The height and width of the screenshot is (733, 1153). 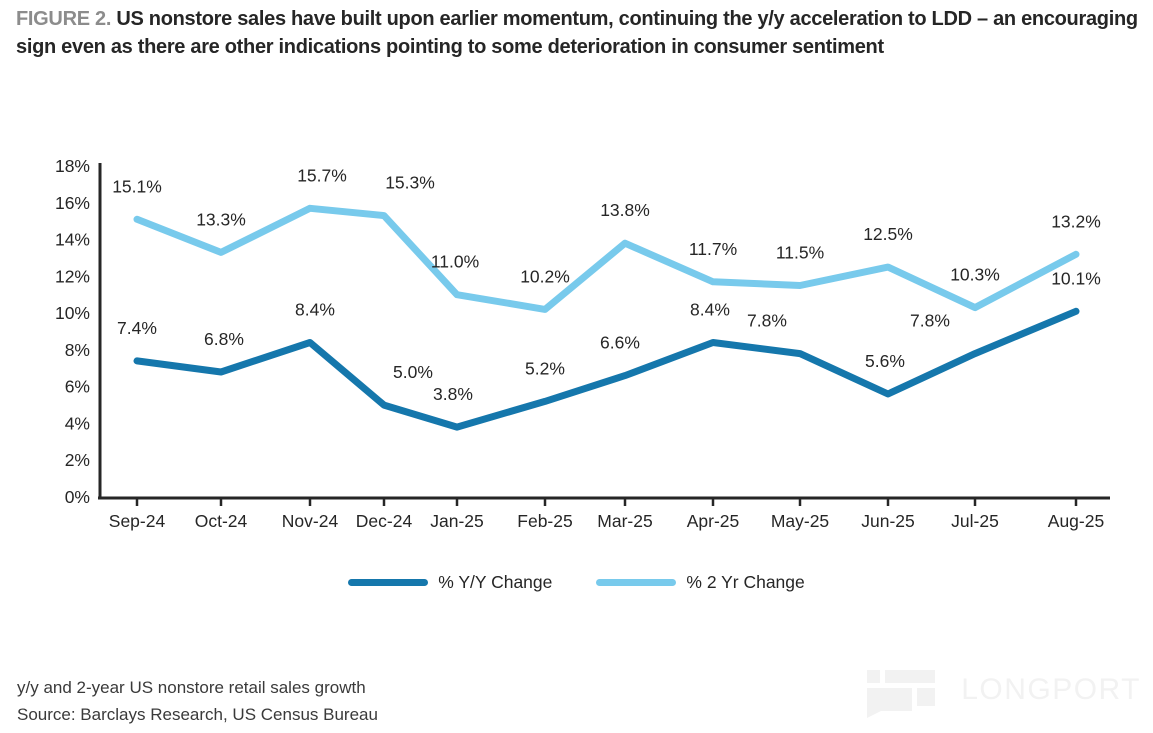 I want to click on data-label: 13.8%, so click(x=625, y=210).